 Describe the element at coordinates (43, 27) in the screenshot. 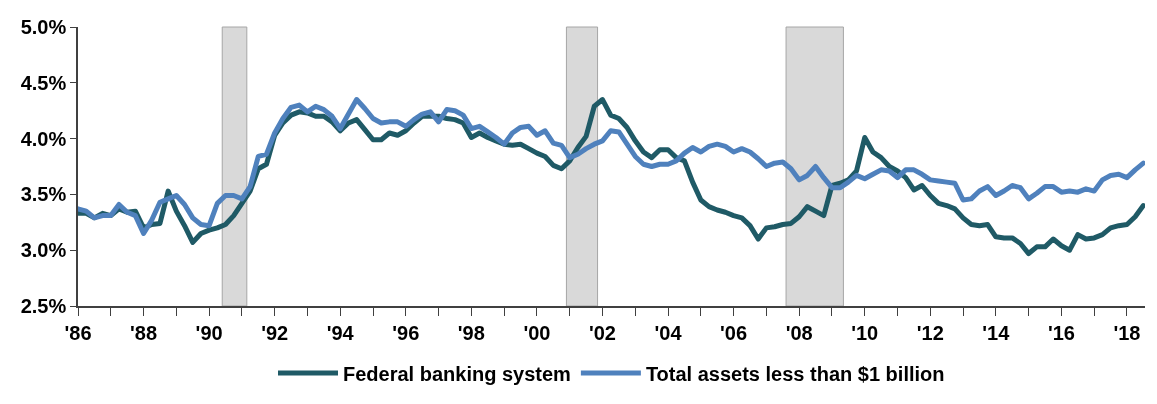

I see `y-tick-label: 5.0%` at that location.